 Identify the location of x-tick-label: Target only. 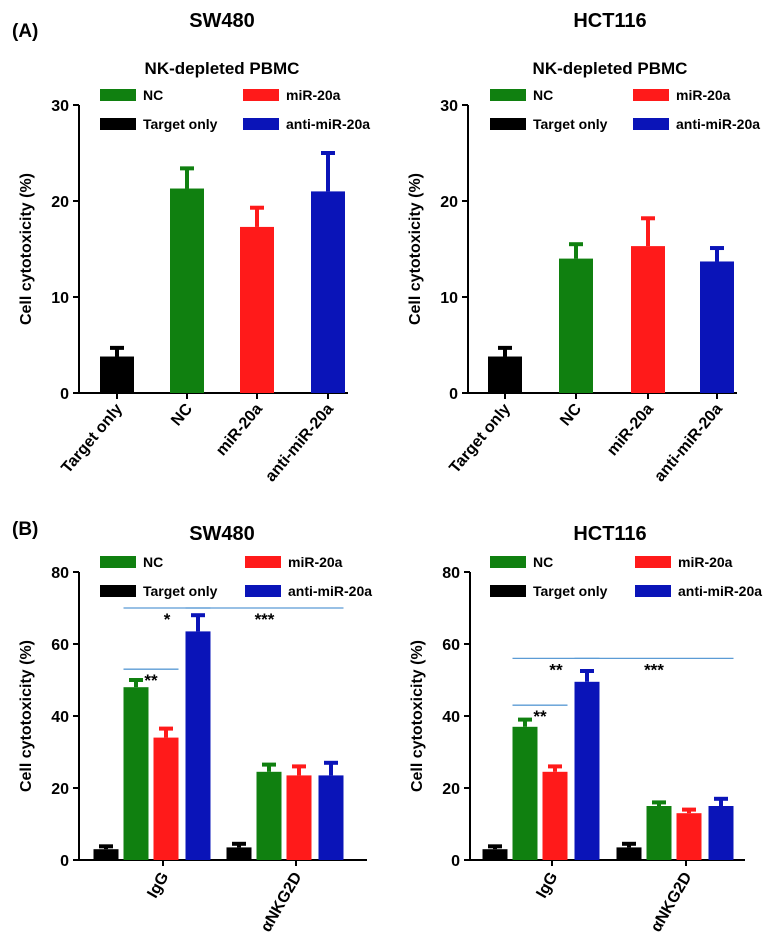
(92, 439).